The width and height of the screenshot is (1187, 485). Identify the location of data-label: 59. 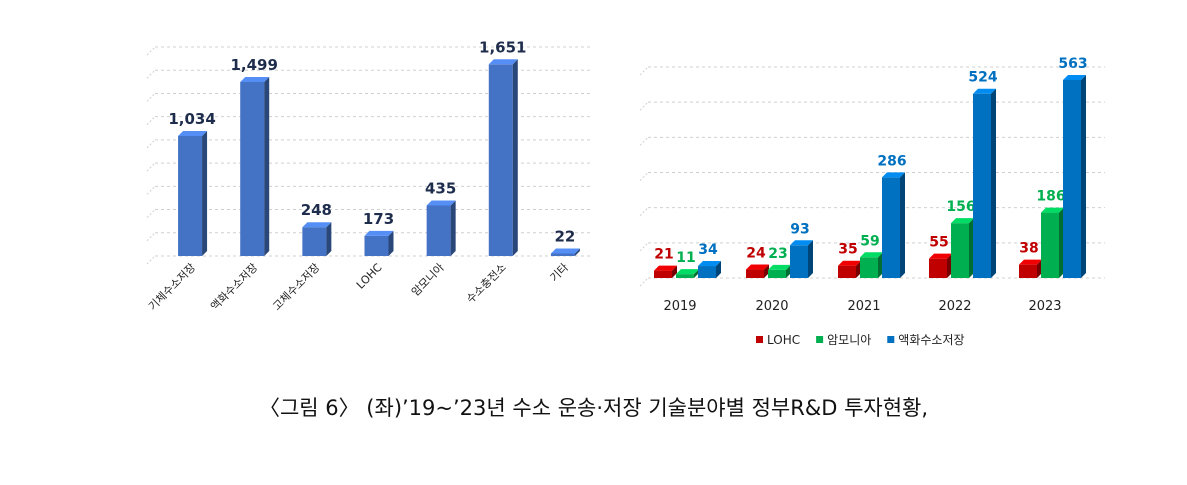
(869, 241).